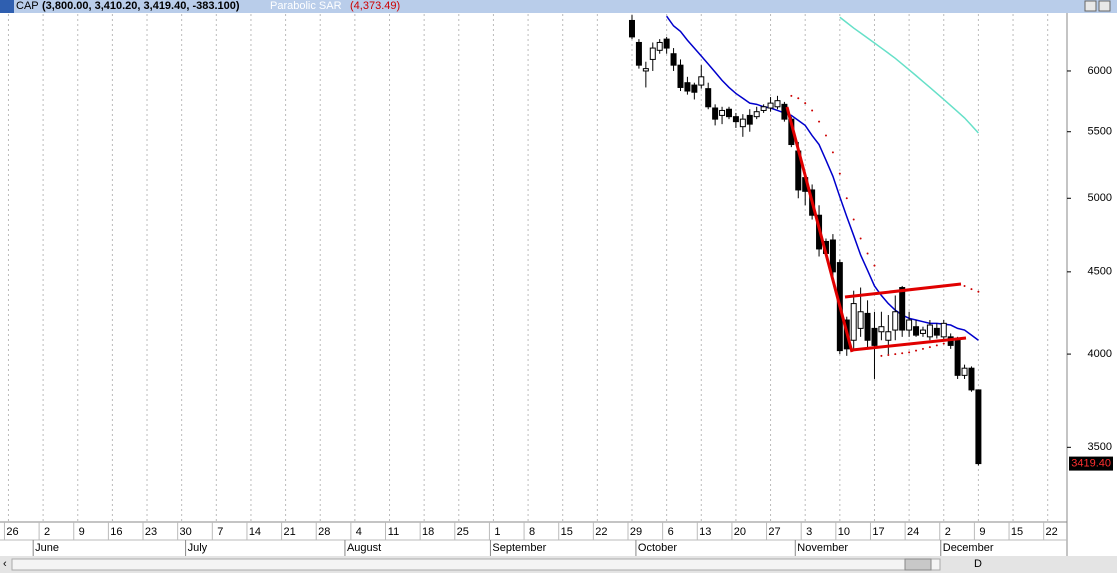 This screenshot has width=1117, height=578. Describe the element at coordinates (1100, 132) in the screenshot. I see `y-tick-label: 5500` at that location.